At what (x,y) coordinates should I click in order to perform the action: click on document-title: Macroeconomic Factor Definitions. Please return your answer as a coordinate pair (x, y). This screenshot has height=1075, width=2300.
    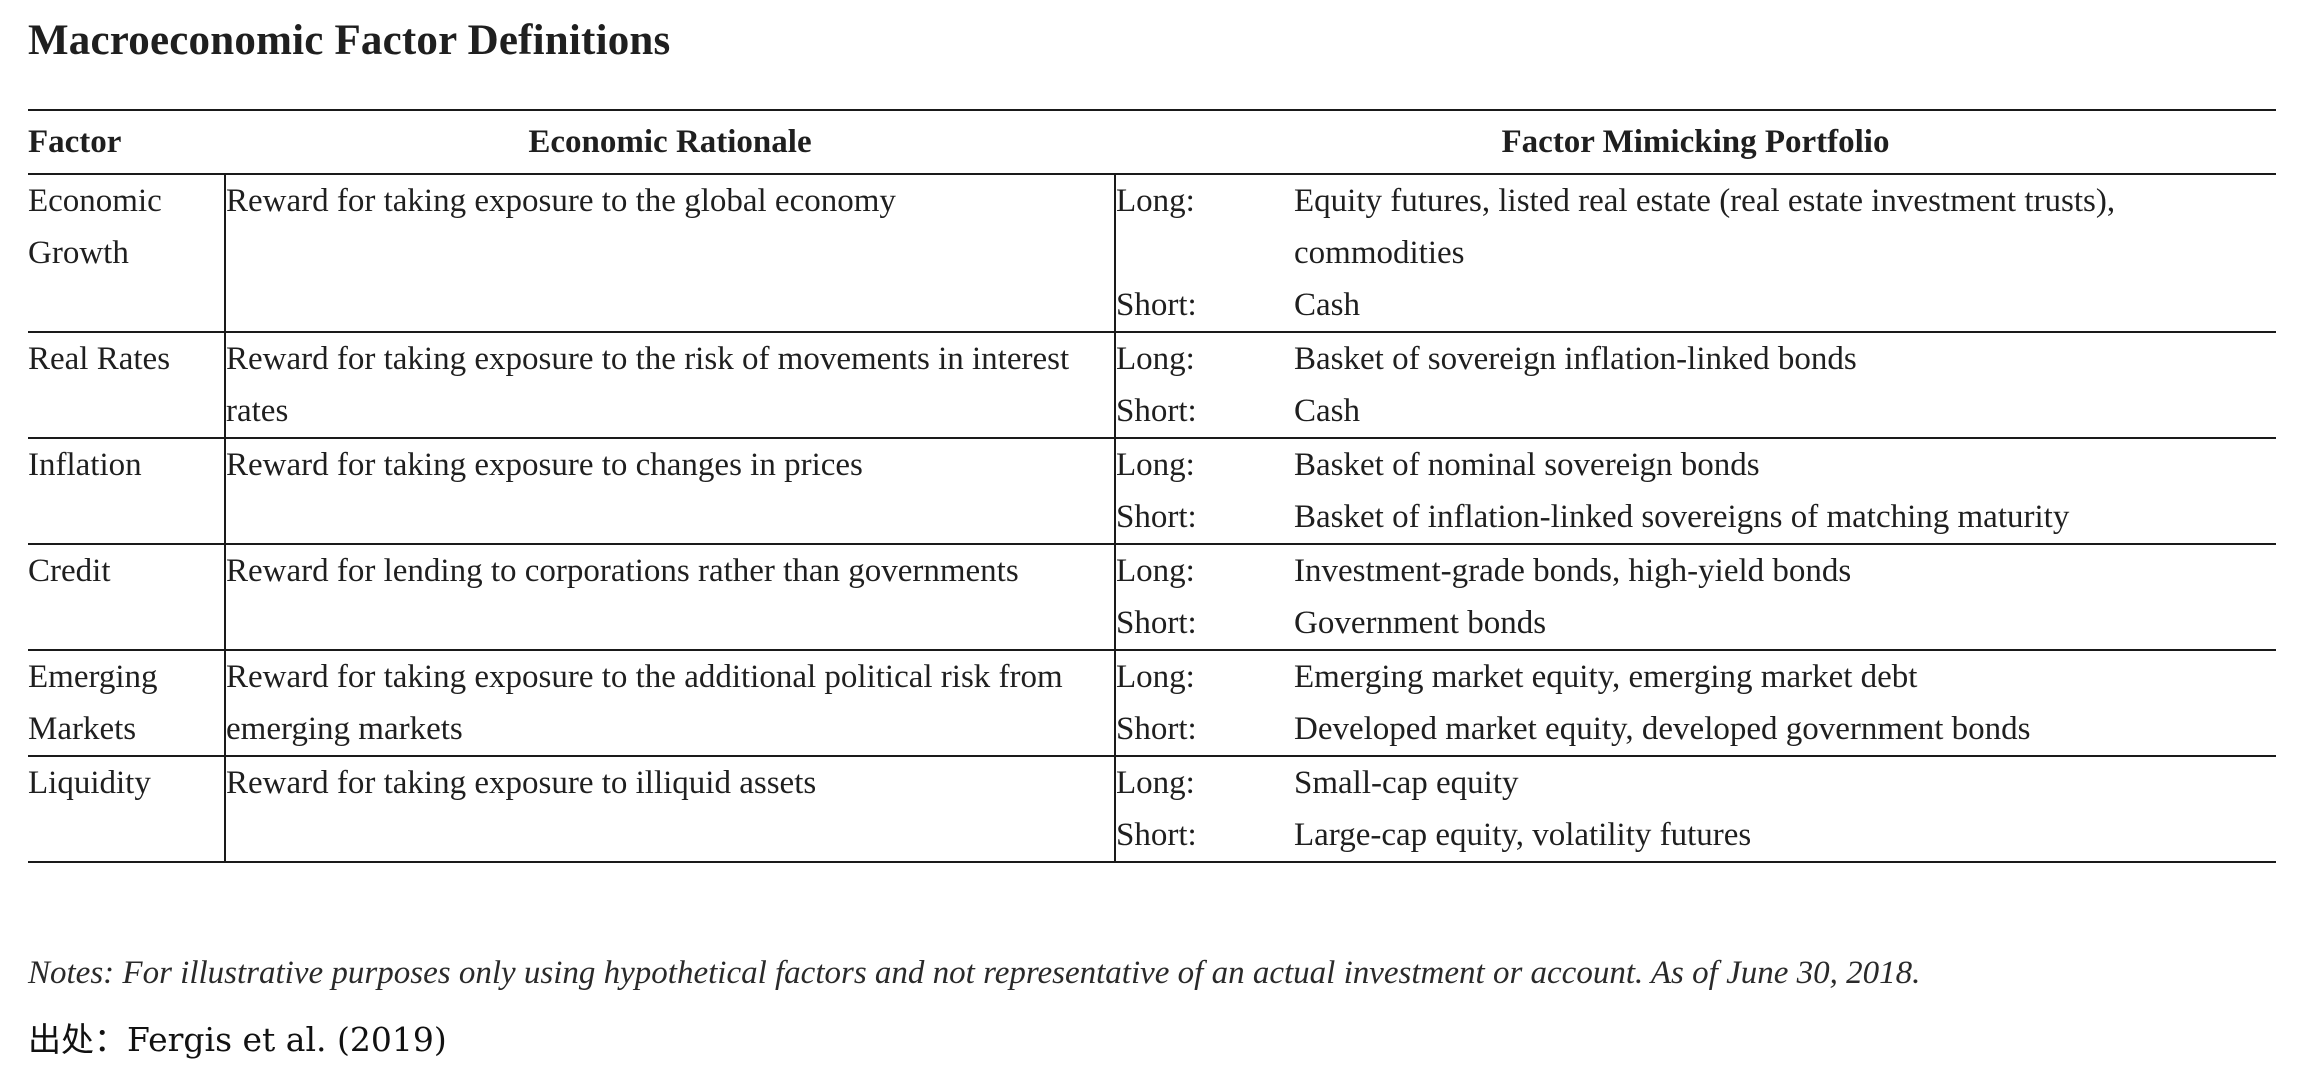
    Looking at the image, I should click on (349, 40).